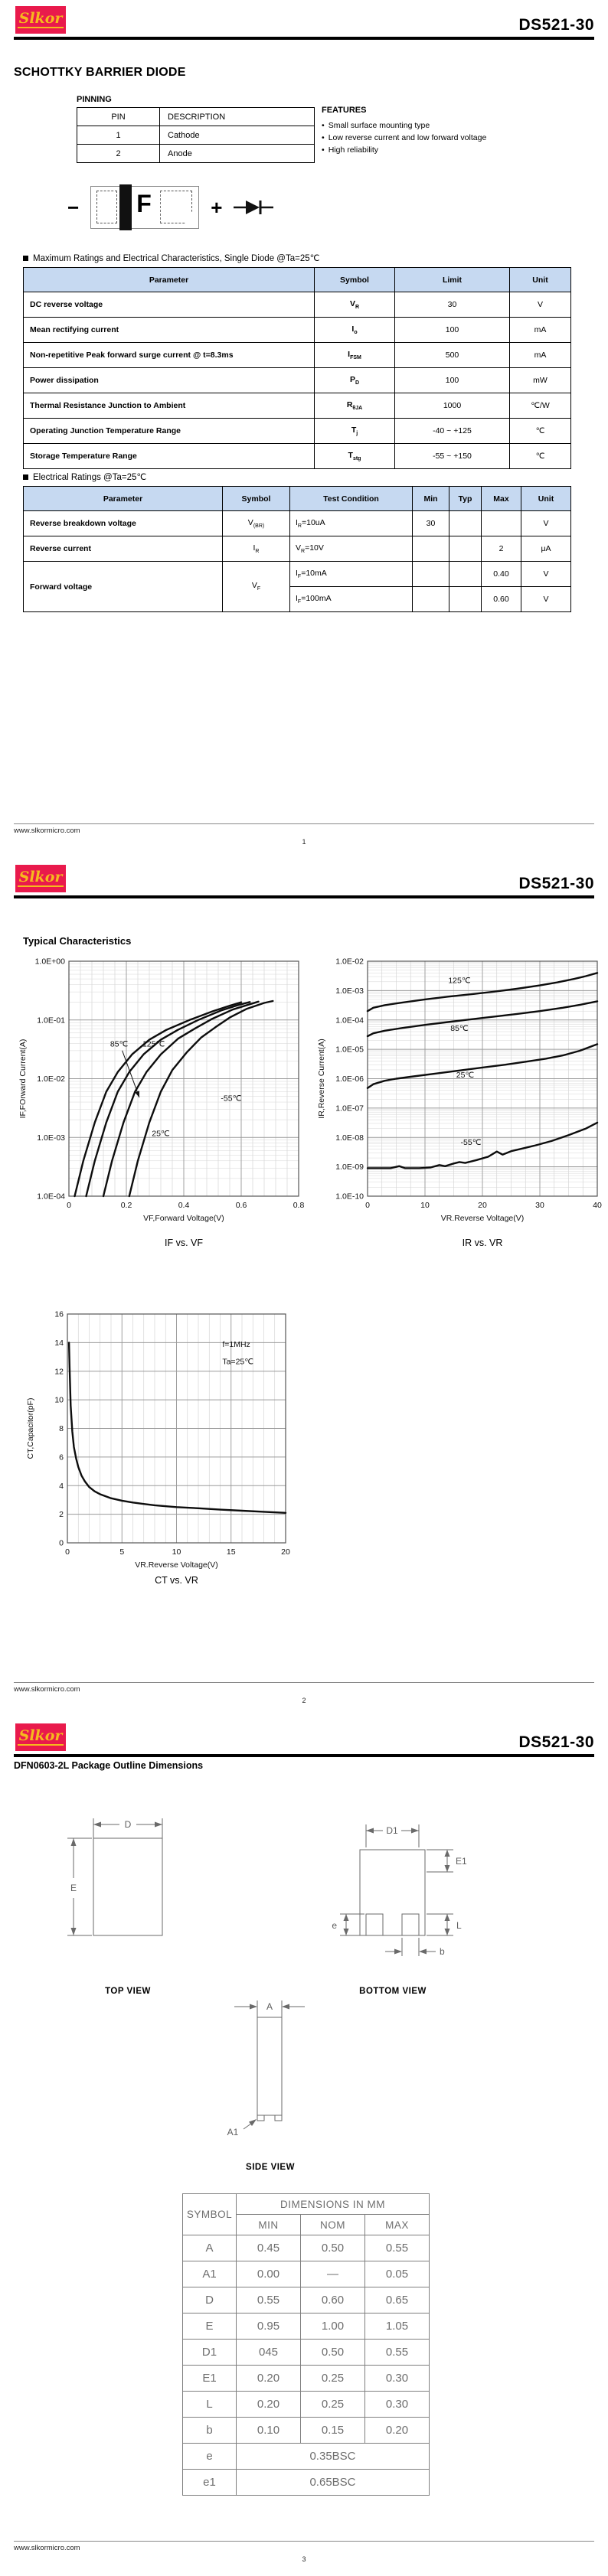 Image resolution: width=608 pixels, height=2576 pixels. I want to click on svg-text: 1.0E-02, so click(349, 962).